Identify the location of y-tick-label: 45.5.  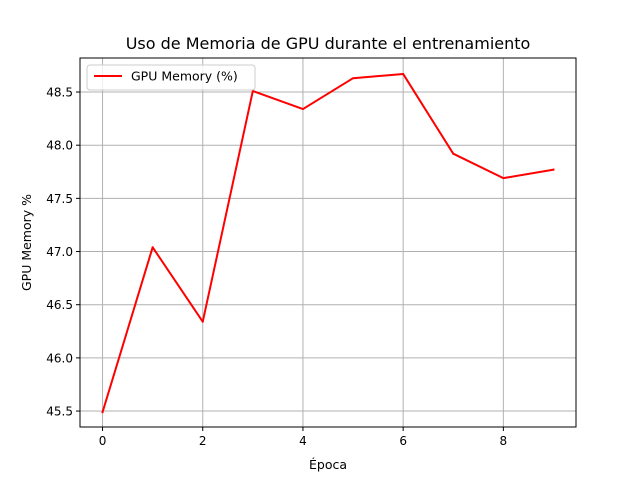
(59, 412).